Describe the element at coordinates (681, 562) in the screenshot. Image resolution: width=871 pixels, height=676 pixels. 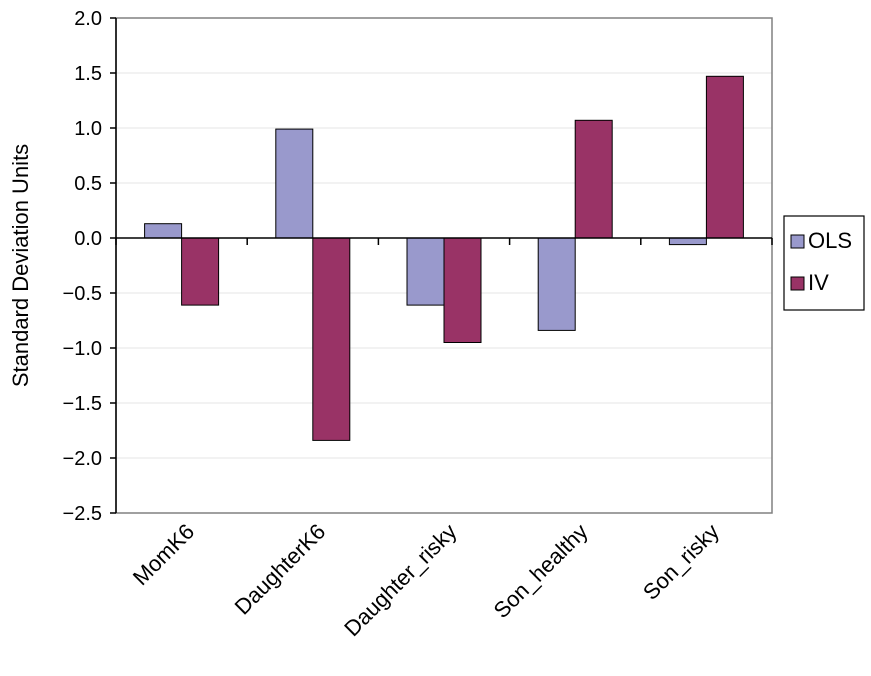
I see `category-label-son_risky: Son_risky` at that location.